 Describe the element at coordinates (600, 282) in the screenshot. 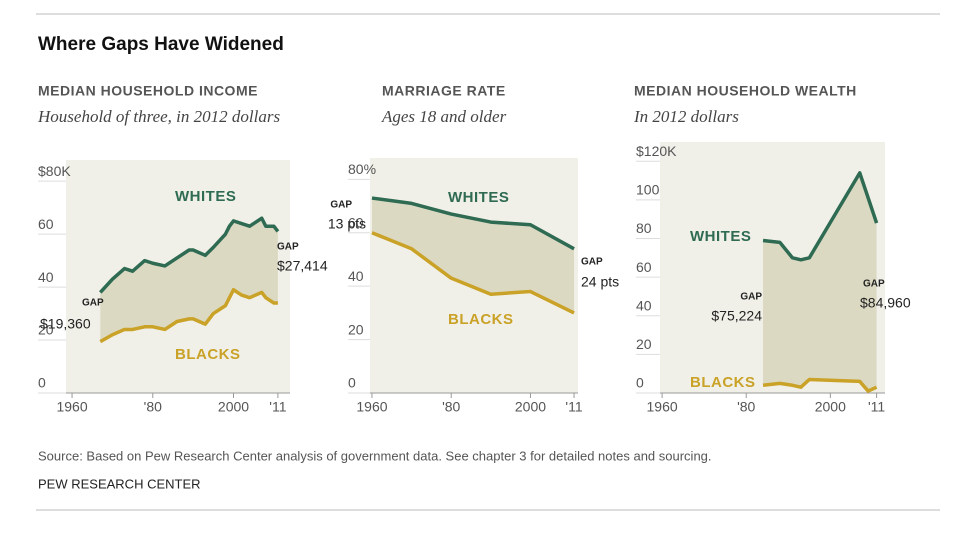

I see `annotation: 24 pts` at that location.